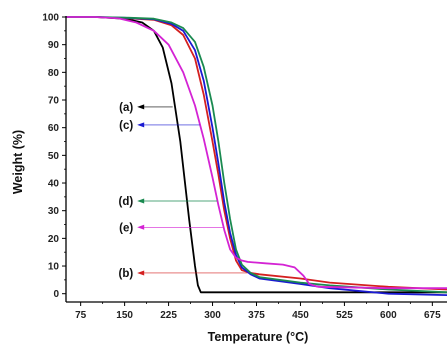  Describe the element at coordinates (54, 239) in the screenshot. I see `y-tick-label-20: 20` at that location.